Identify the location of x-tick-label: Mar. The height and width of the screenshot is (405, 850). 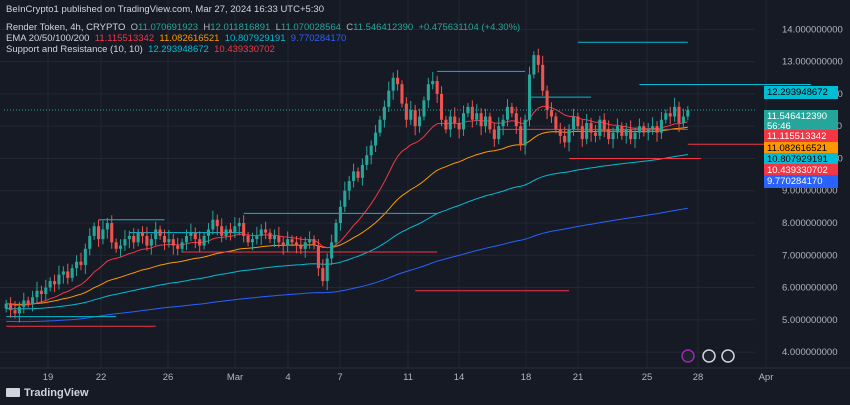
(235, 377).